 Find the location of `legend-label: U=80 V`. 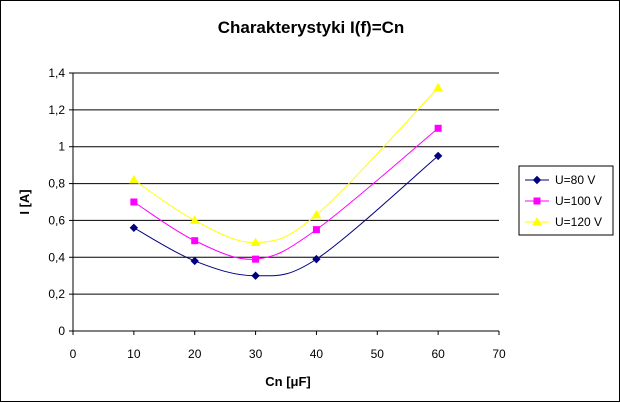

legend-label: U=80 V is located at coordinates (575, 180).